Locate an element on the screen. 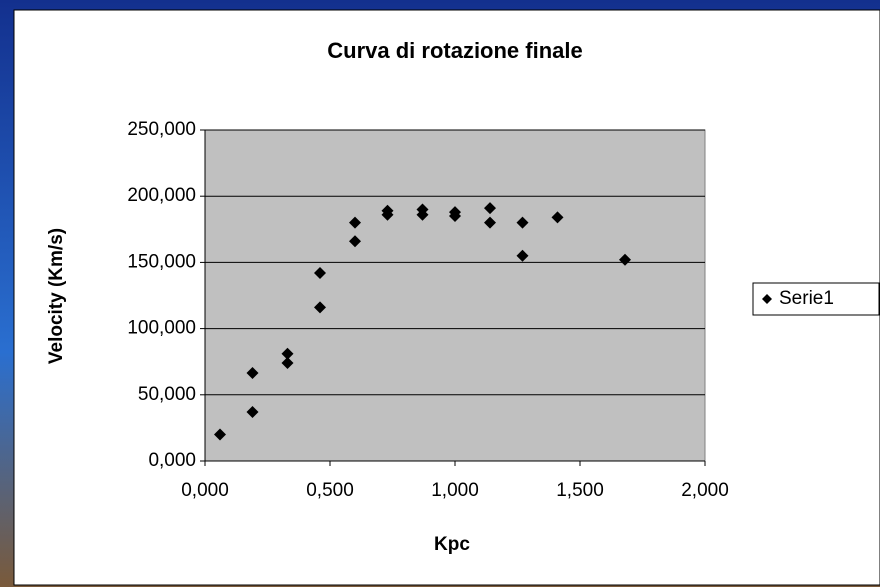 This screenshot has width=880, height=587. x-axis-label: Kpc is located at coordinates (452, 544).